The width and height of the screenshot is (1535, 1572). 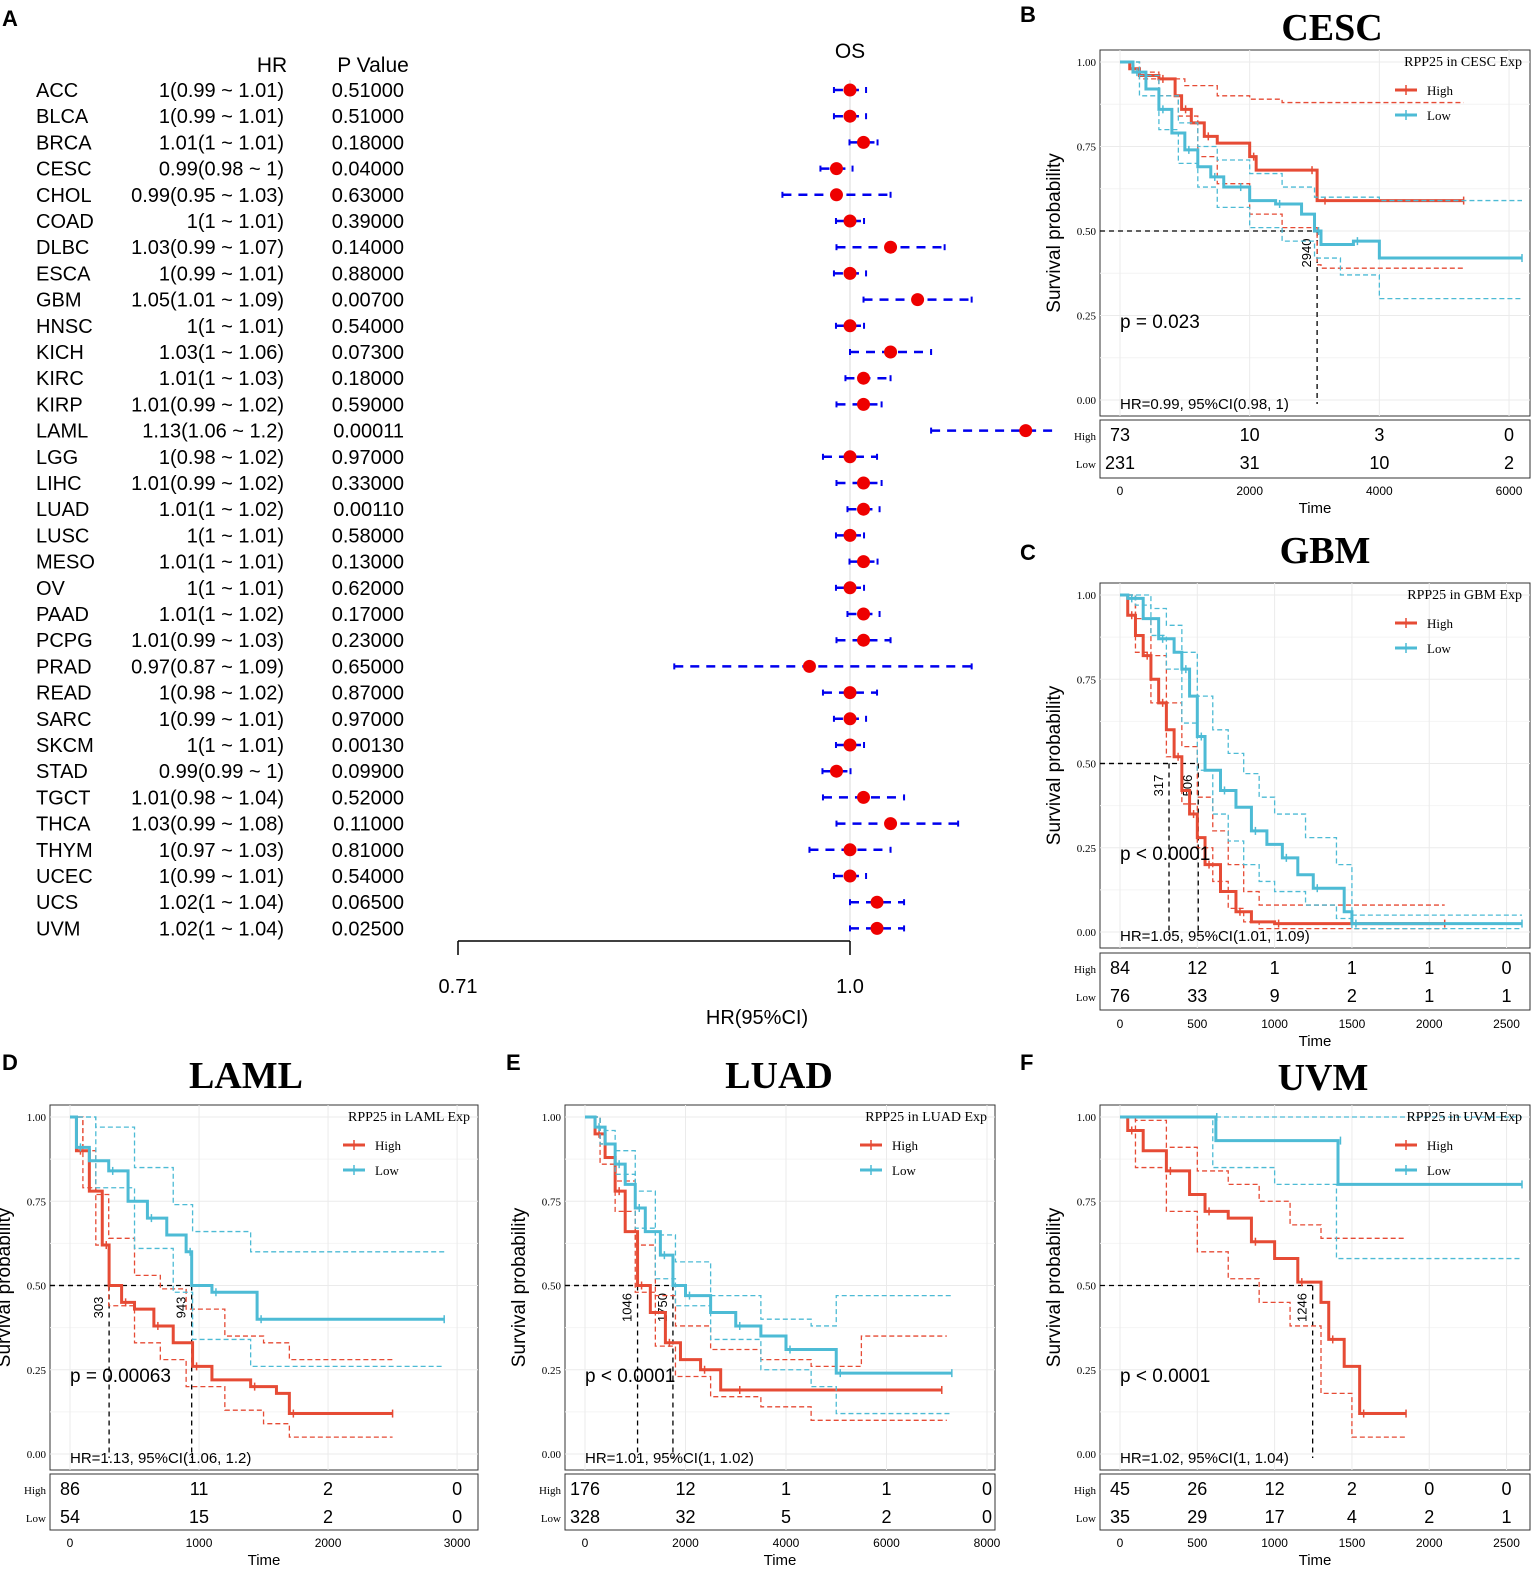 What do you see at coordinates (64, 327) in the screenshot?
I see `cancer-label: HNSC` at bounding box center [64, 327].